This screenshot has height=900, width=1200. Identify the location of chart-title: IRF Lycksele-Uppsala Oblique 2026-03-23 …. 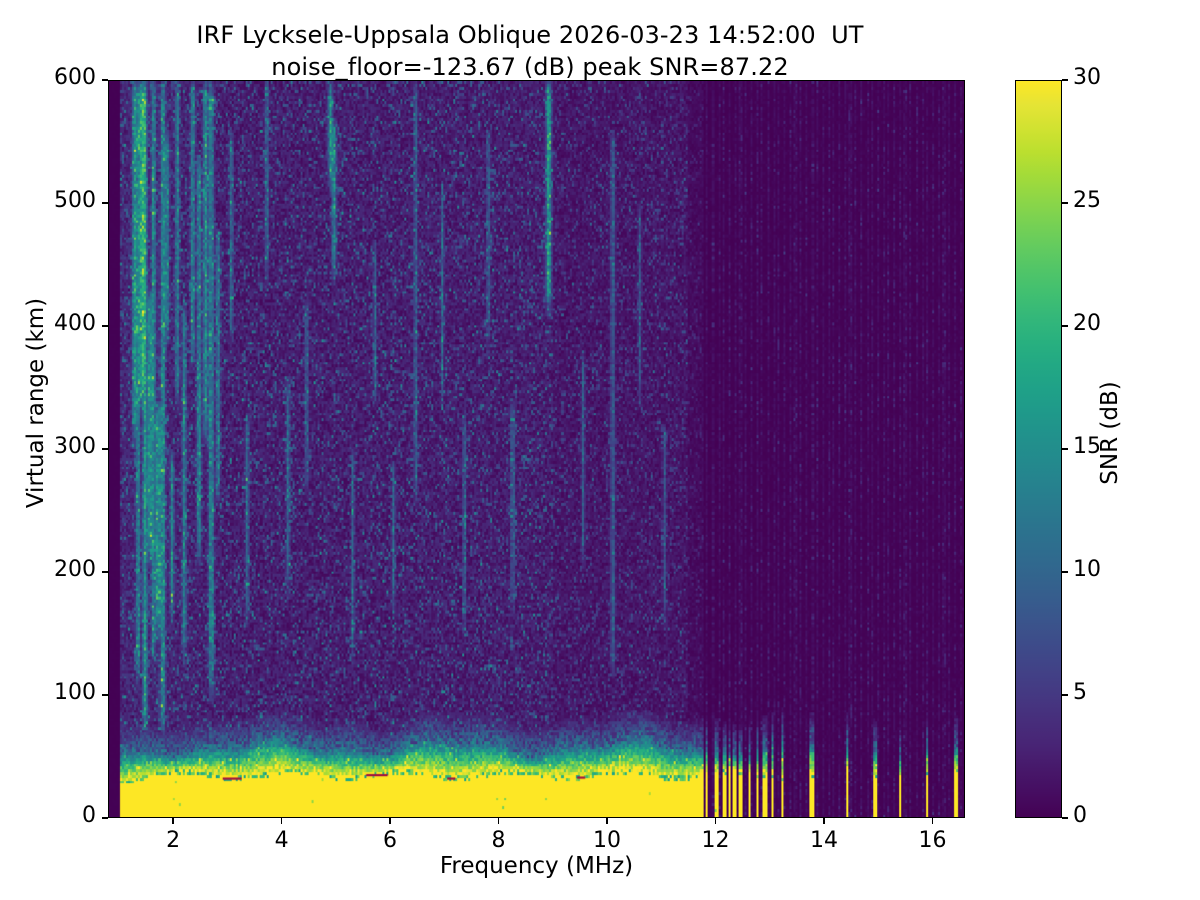
(530, 52).